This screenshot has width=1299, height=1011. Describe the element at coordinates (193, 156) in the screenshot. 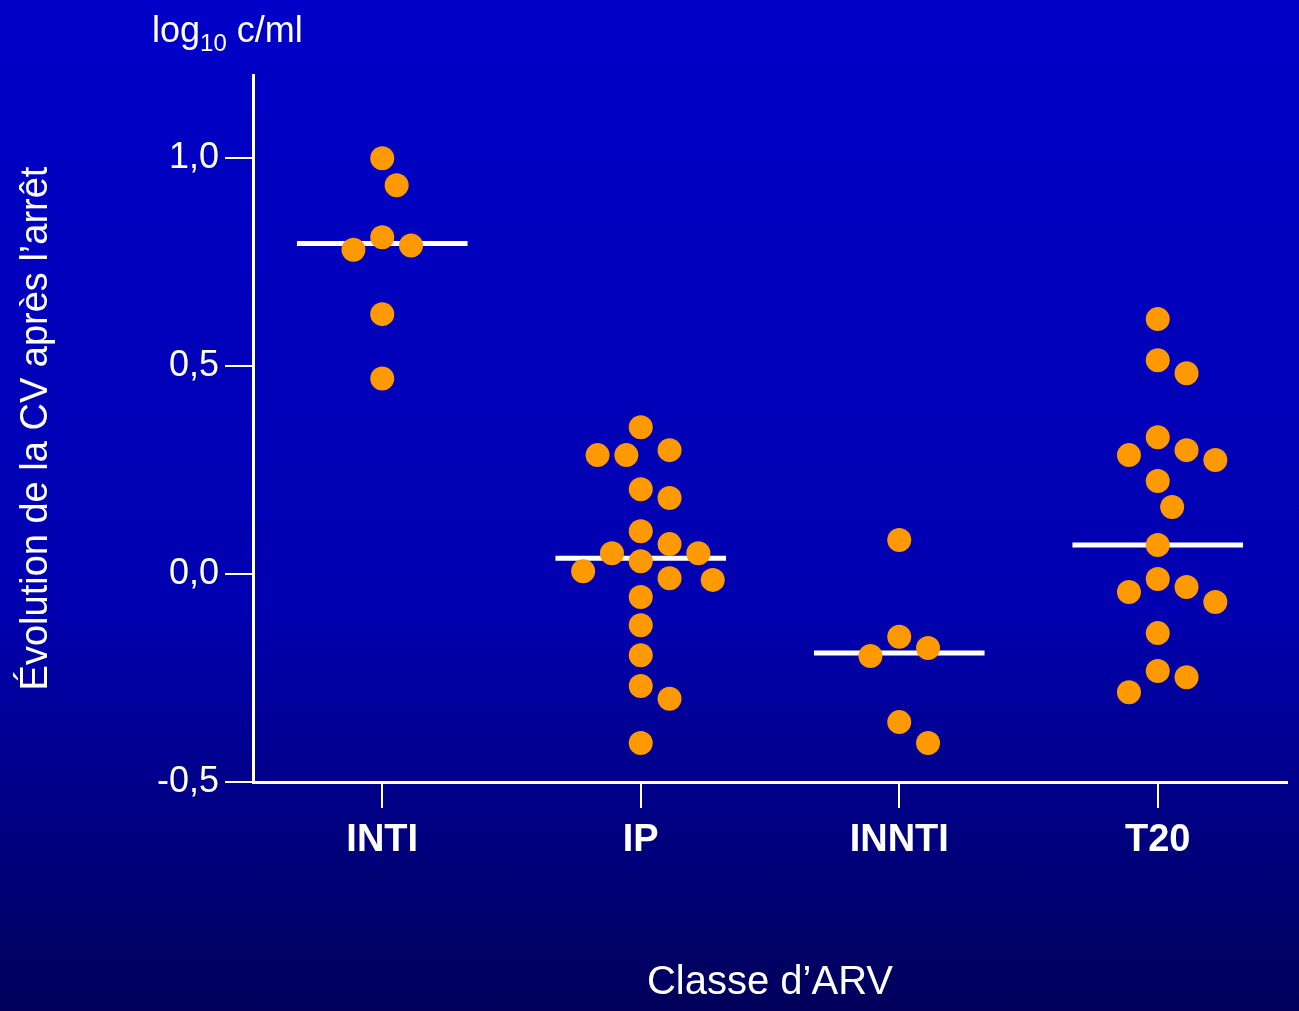

I see `y-tick-label: 1,0` at that location.